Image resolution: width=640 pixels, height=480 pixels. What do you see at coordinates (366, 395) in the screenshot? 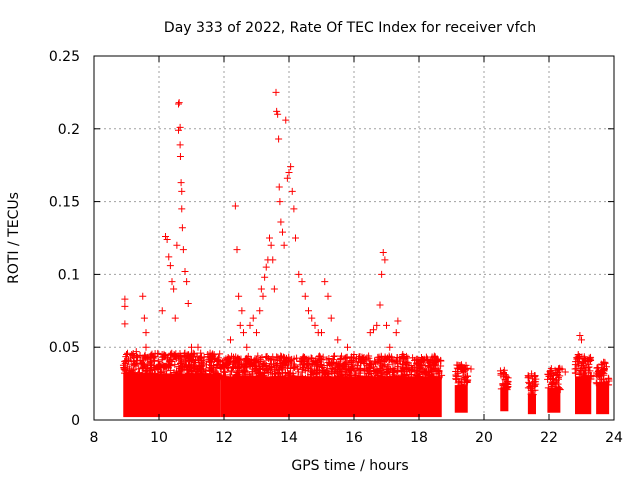
I see `density-band-layer` at bounding box center [366, 395].